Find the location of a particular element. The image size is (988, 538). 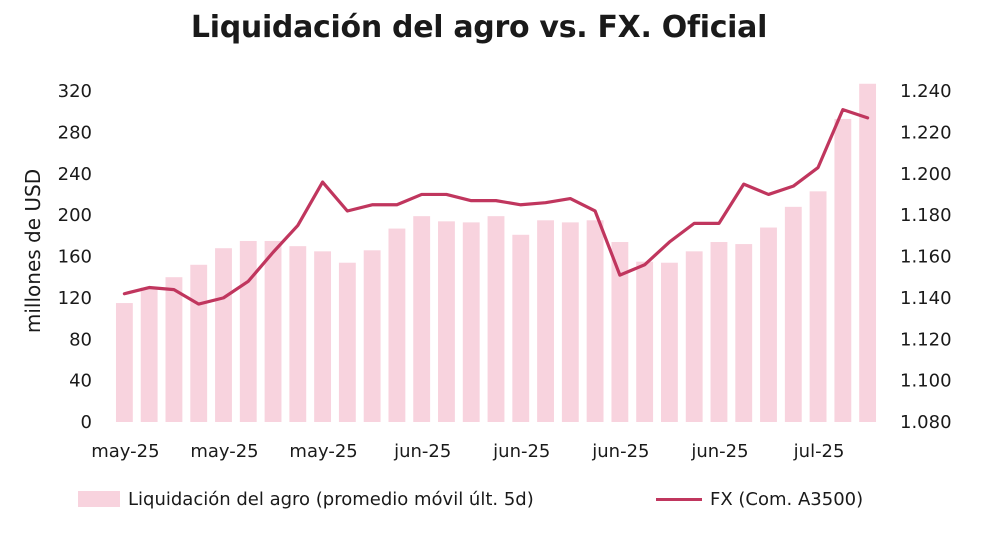

y-tick-label: 280 is located at coordinates (75, 132).